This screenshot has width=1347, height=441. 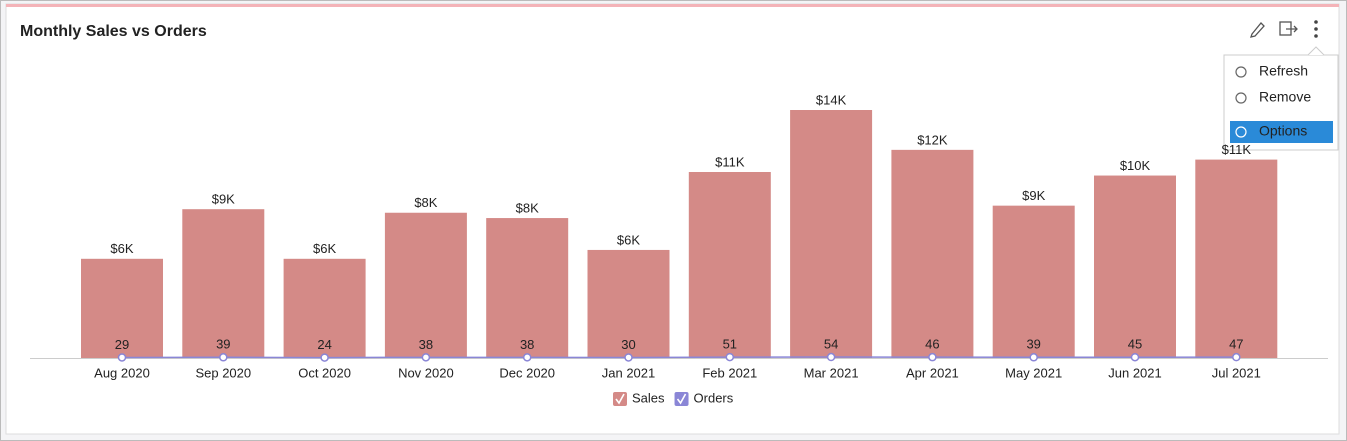 I want to click on x-tick-label: Aug 2020, so click(x=122, y=372).